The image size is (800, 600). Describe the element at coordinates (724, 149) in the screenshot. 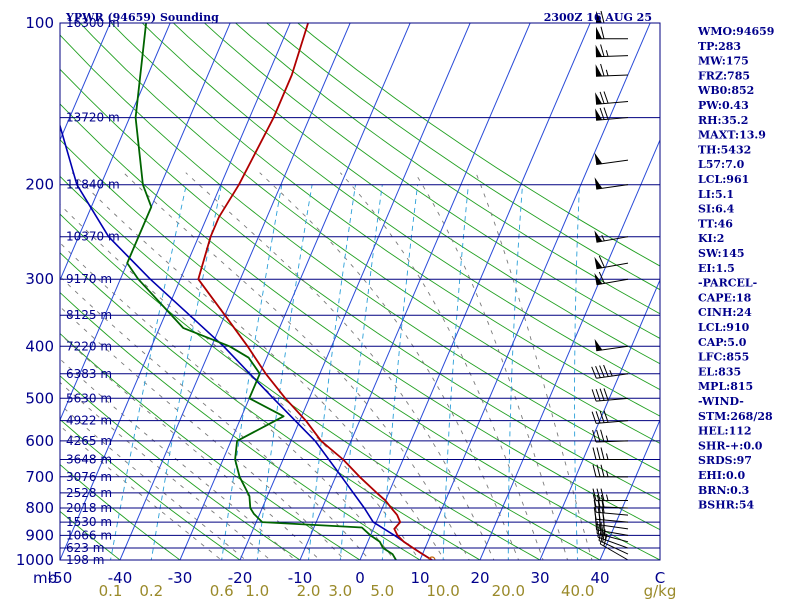

I see `index-line: TH:5432` at that location.